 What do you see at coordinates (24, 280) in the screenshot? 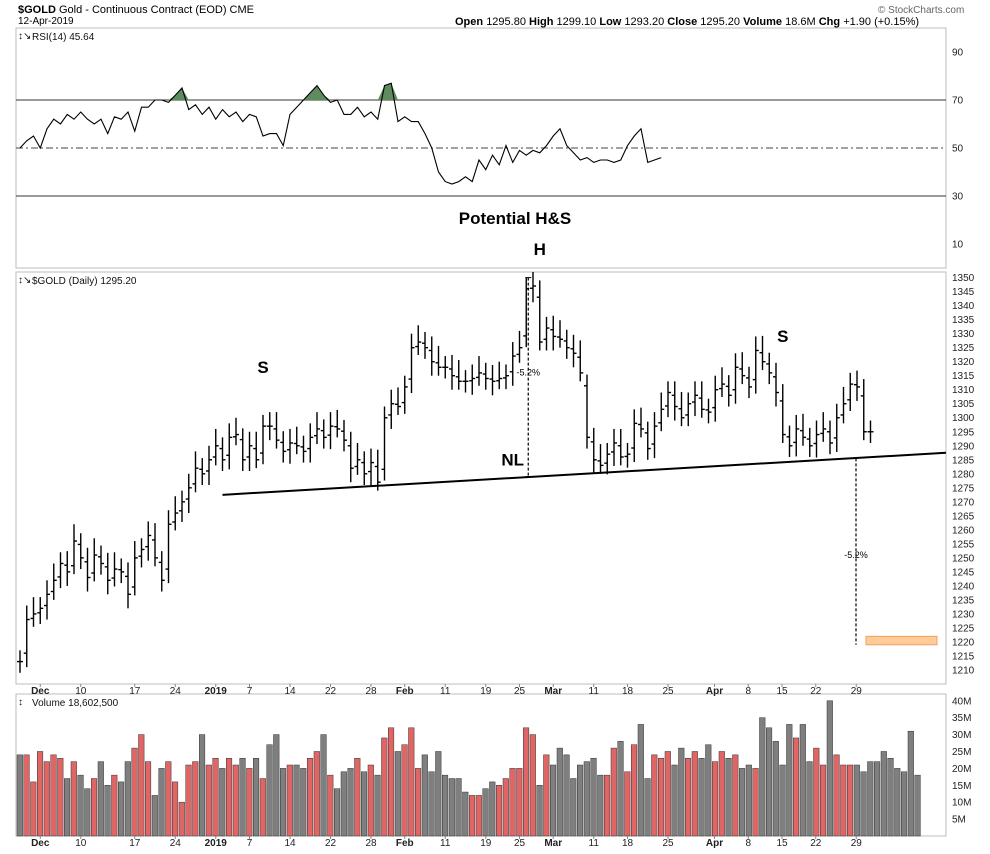
I see `price-panel-icon: ↕↘` at bounding box center [24, 280].